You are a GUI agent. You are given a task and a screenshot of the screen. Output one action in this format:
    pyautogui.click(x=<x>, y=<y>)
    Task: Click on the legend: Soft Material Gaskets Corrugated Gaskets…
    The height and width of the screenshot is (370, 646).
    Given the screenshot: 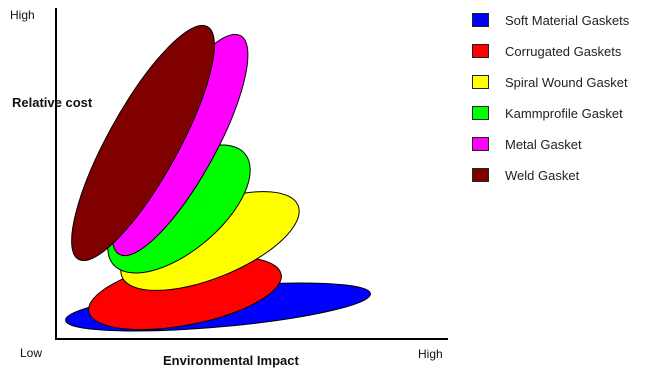 What is the action you would take?
    pyautogui.click(x=557, y=105)
    